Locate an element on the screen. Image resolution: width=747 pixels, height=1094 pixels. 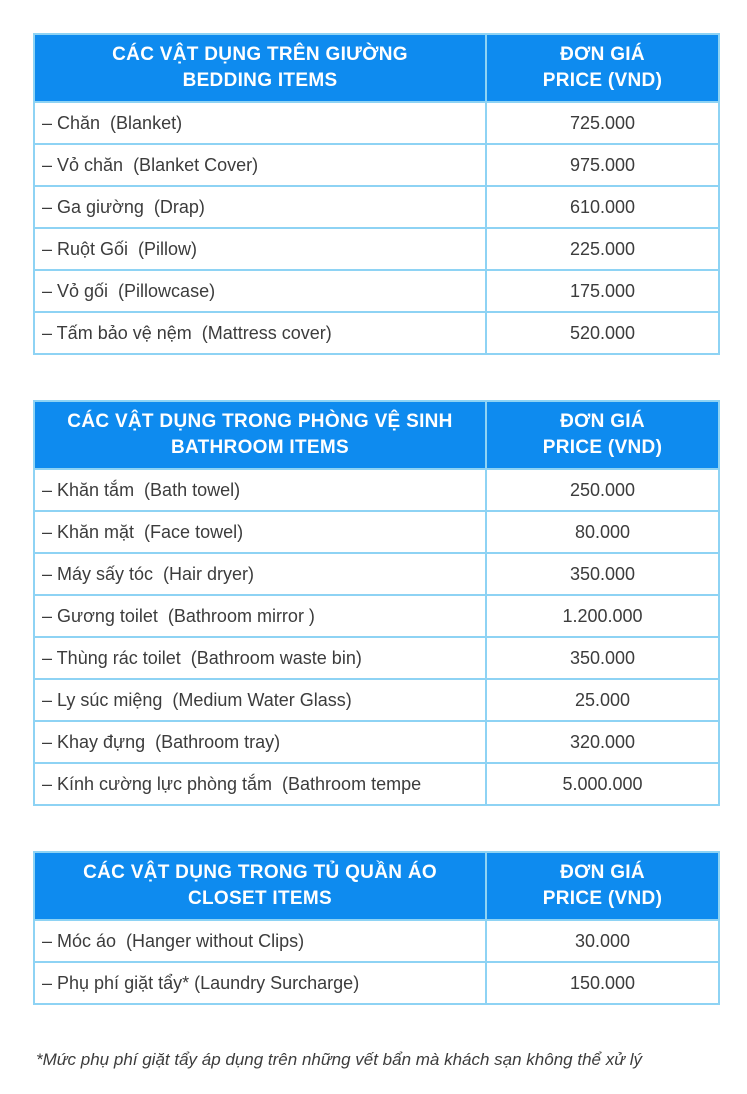
table-header-items: CÁC VẬT DỤNG TRÊN GIƯỜNG BEDDING ITEMS is located at coordinates (260, 68).